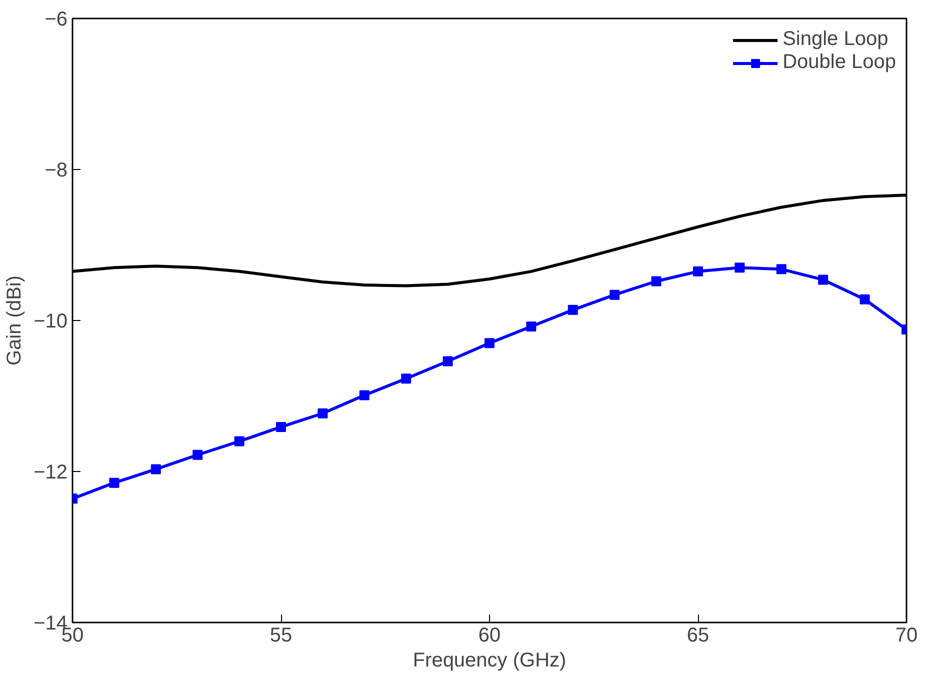 This screenshot has height=674, width=931. I want to click on legend-label: Single Loop, so click(835, 39).